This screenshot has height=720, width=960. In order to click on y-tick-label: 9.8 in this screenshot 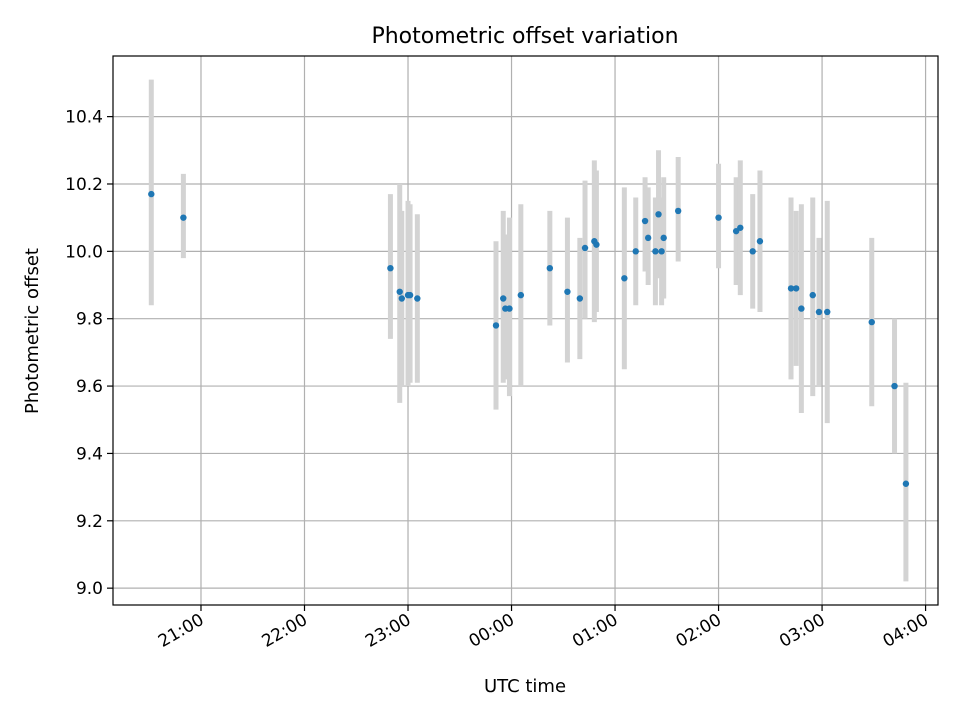, I will do `click(89, 320)`.